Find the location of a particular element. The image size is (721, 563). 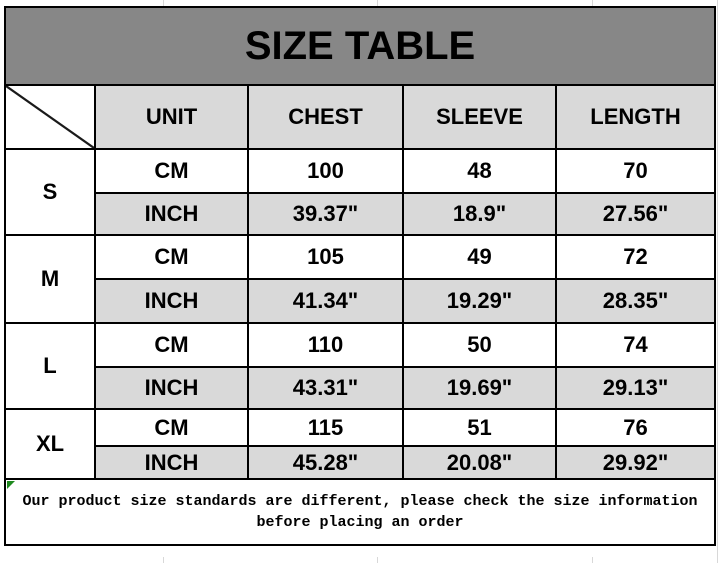

cell-s-cm-unit: CM is located at coordinates (171, 171).